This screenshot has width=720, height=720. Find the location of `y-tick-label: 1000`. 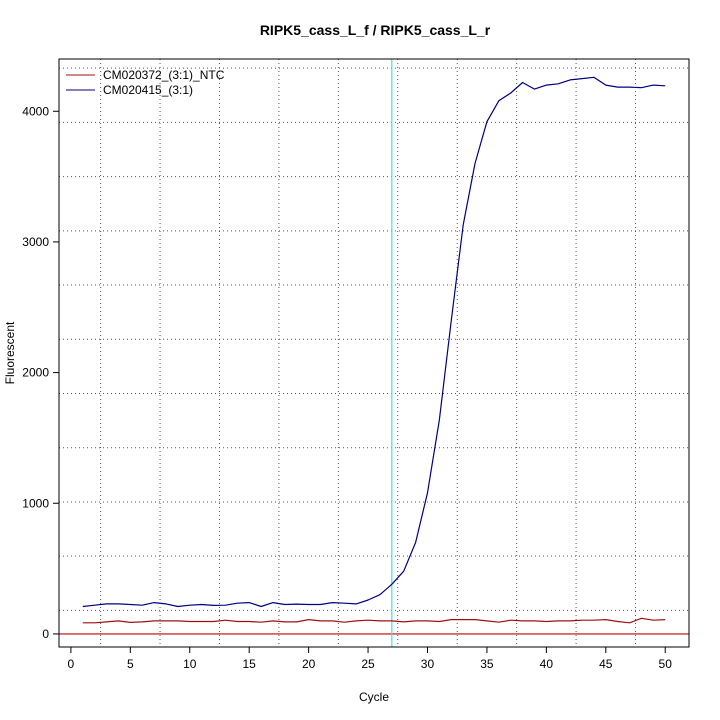

y-tick-label: 1000 is located at coordinates (35, 503).